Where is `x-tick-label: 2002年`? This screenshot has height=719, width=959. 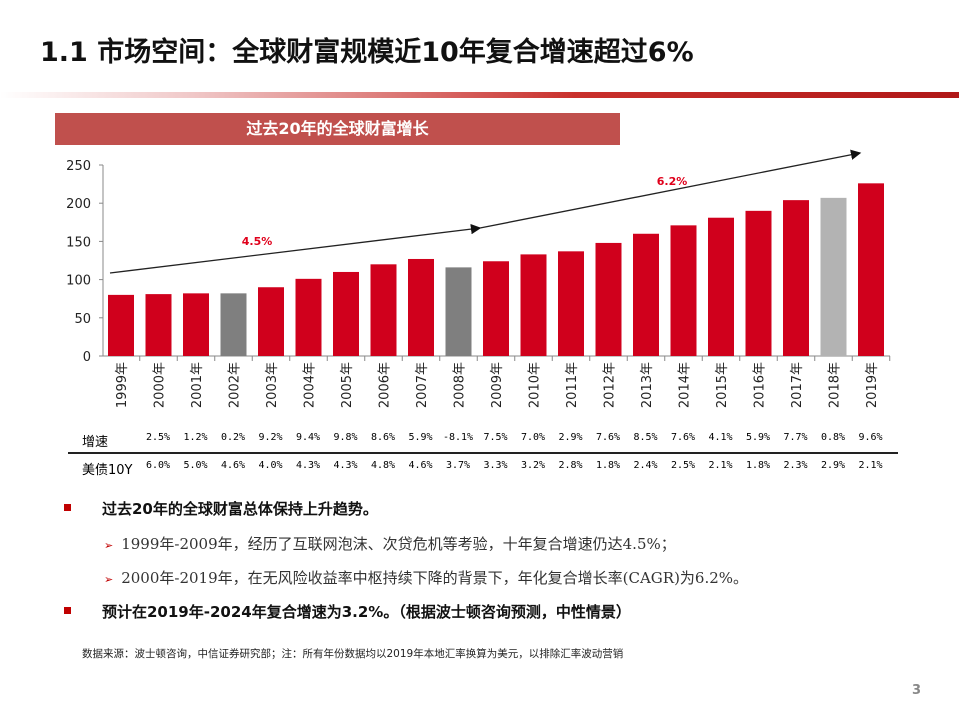
x-tick-label: 2002年 is located at coordinates (235, 385).